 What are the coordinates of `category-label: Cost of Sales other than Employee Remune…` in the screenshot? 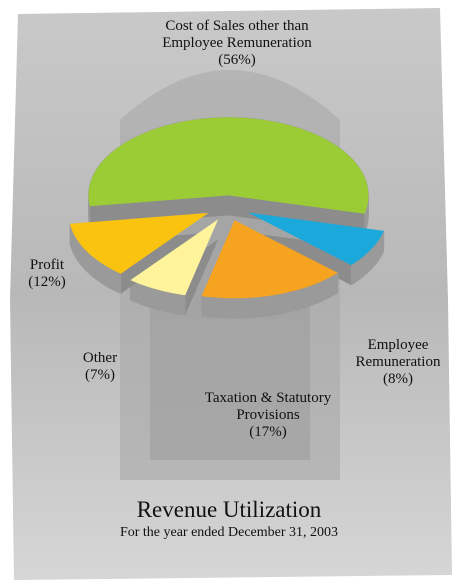 It's located at (237, 34).